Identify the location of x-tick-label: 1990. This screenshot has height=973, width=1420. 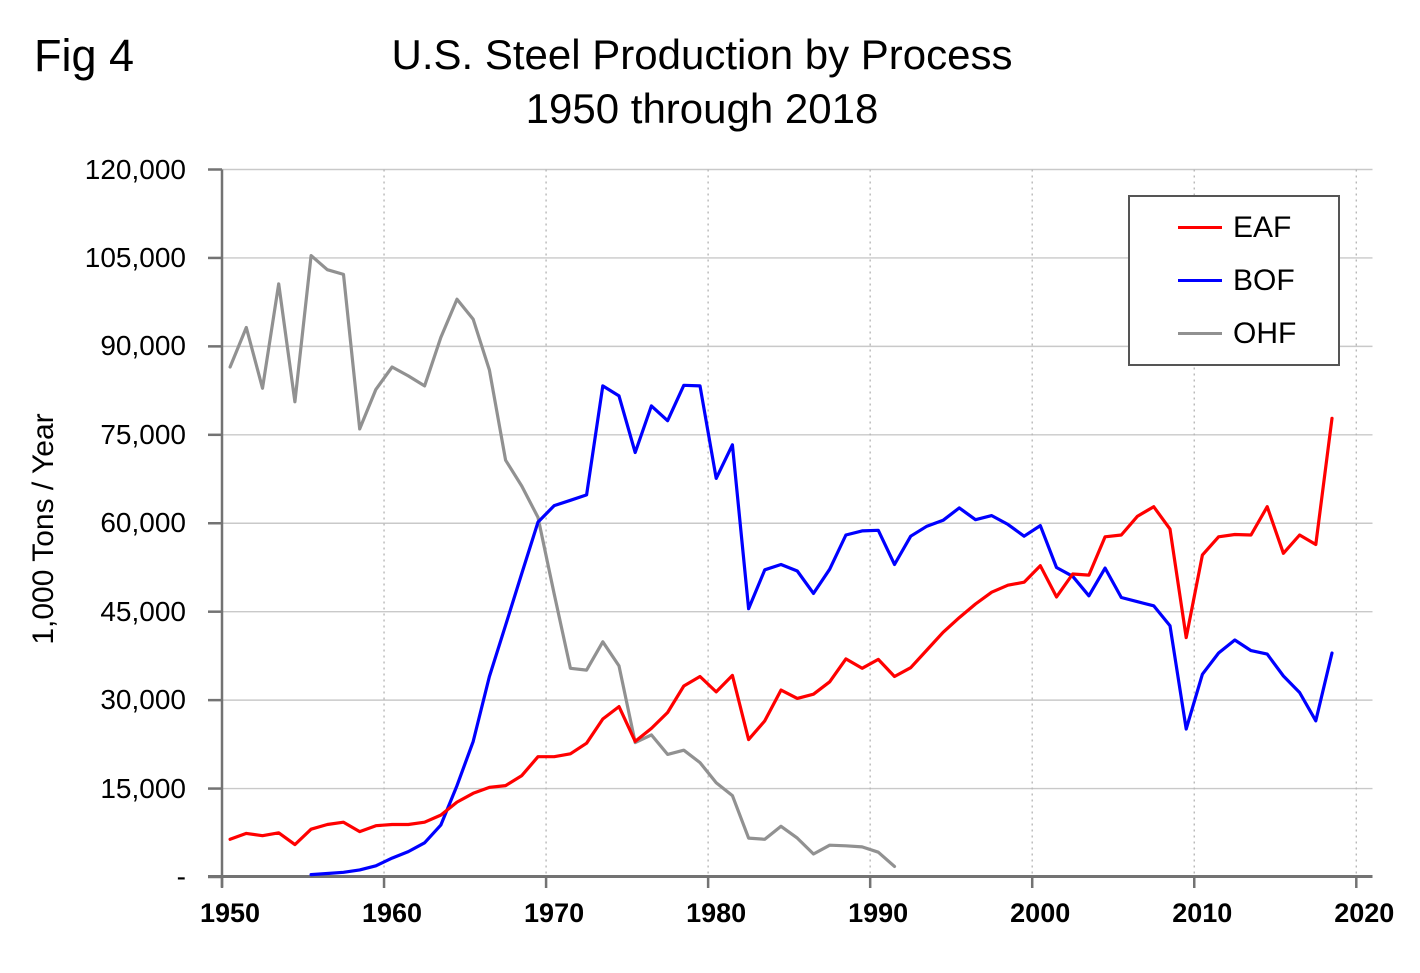
(878, 913).